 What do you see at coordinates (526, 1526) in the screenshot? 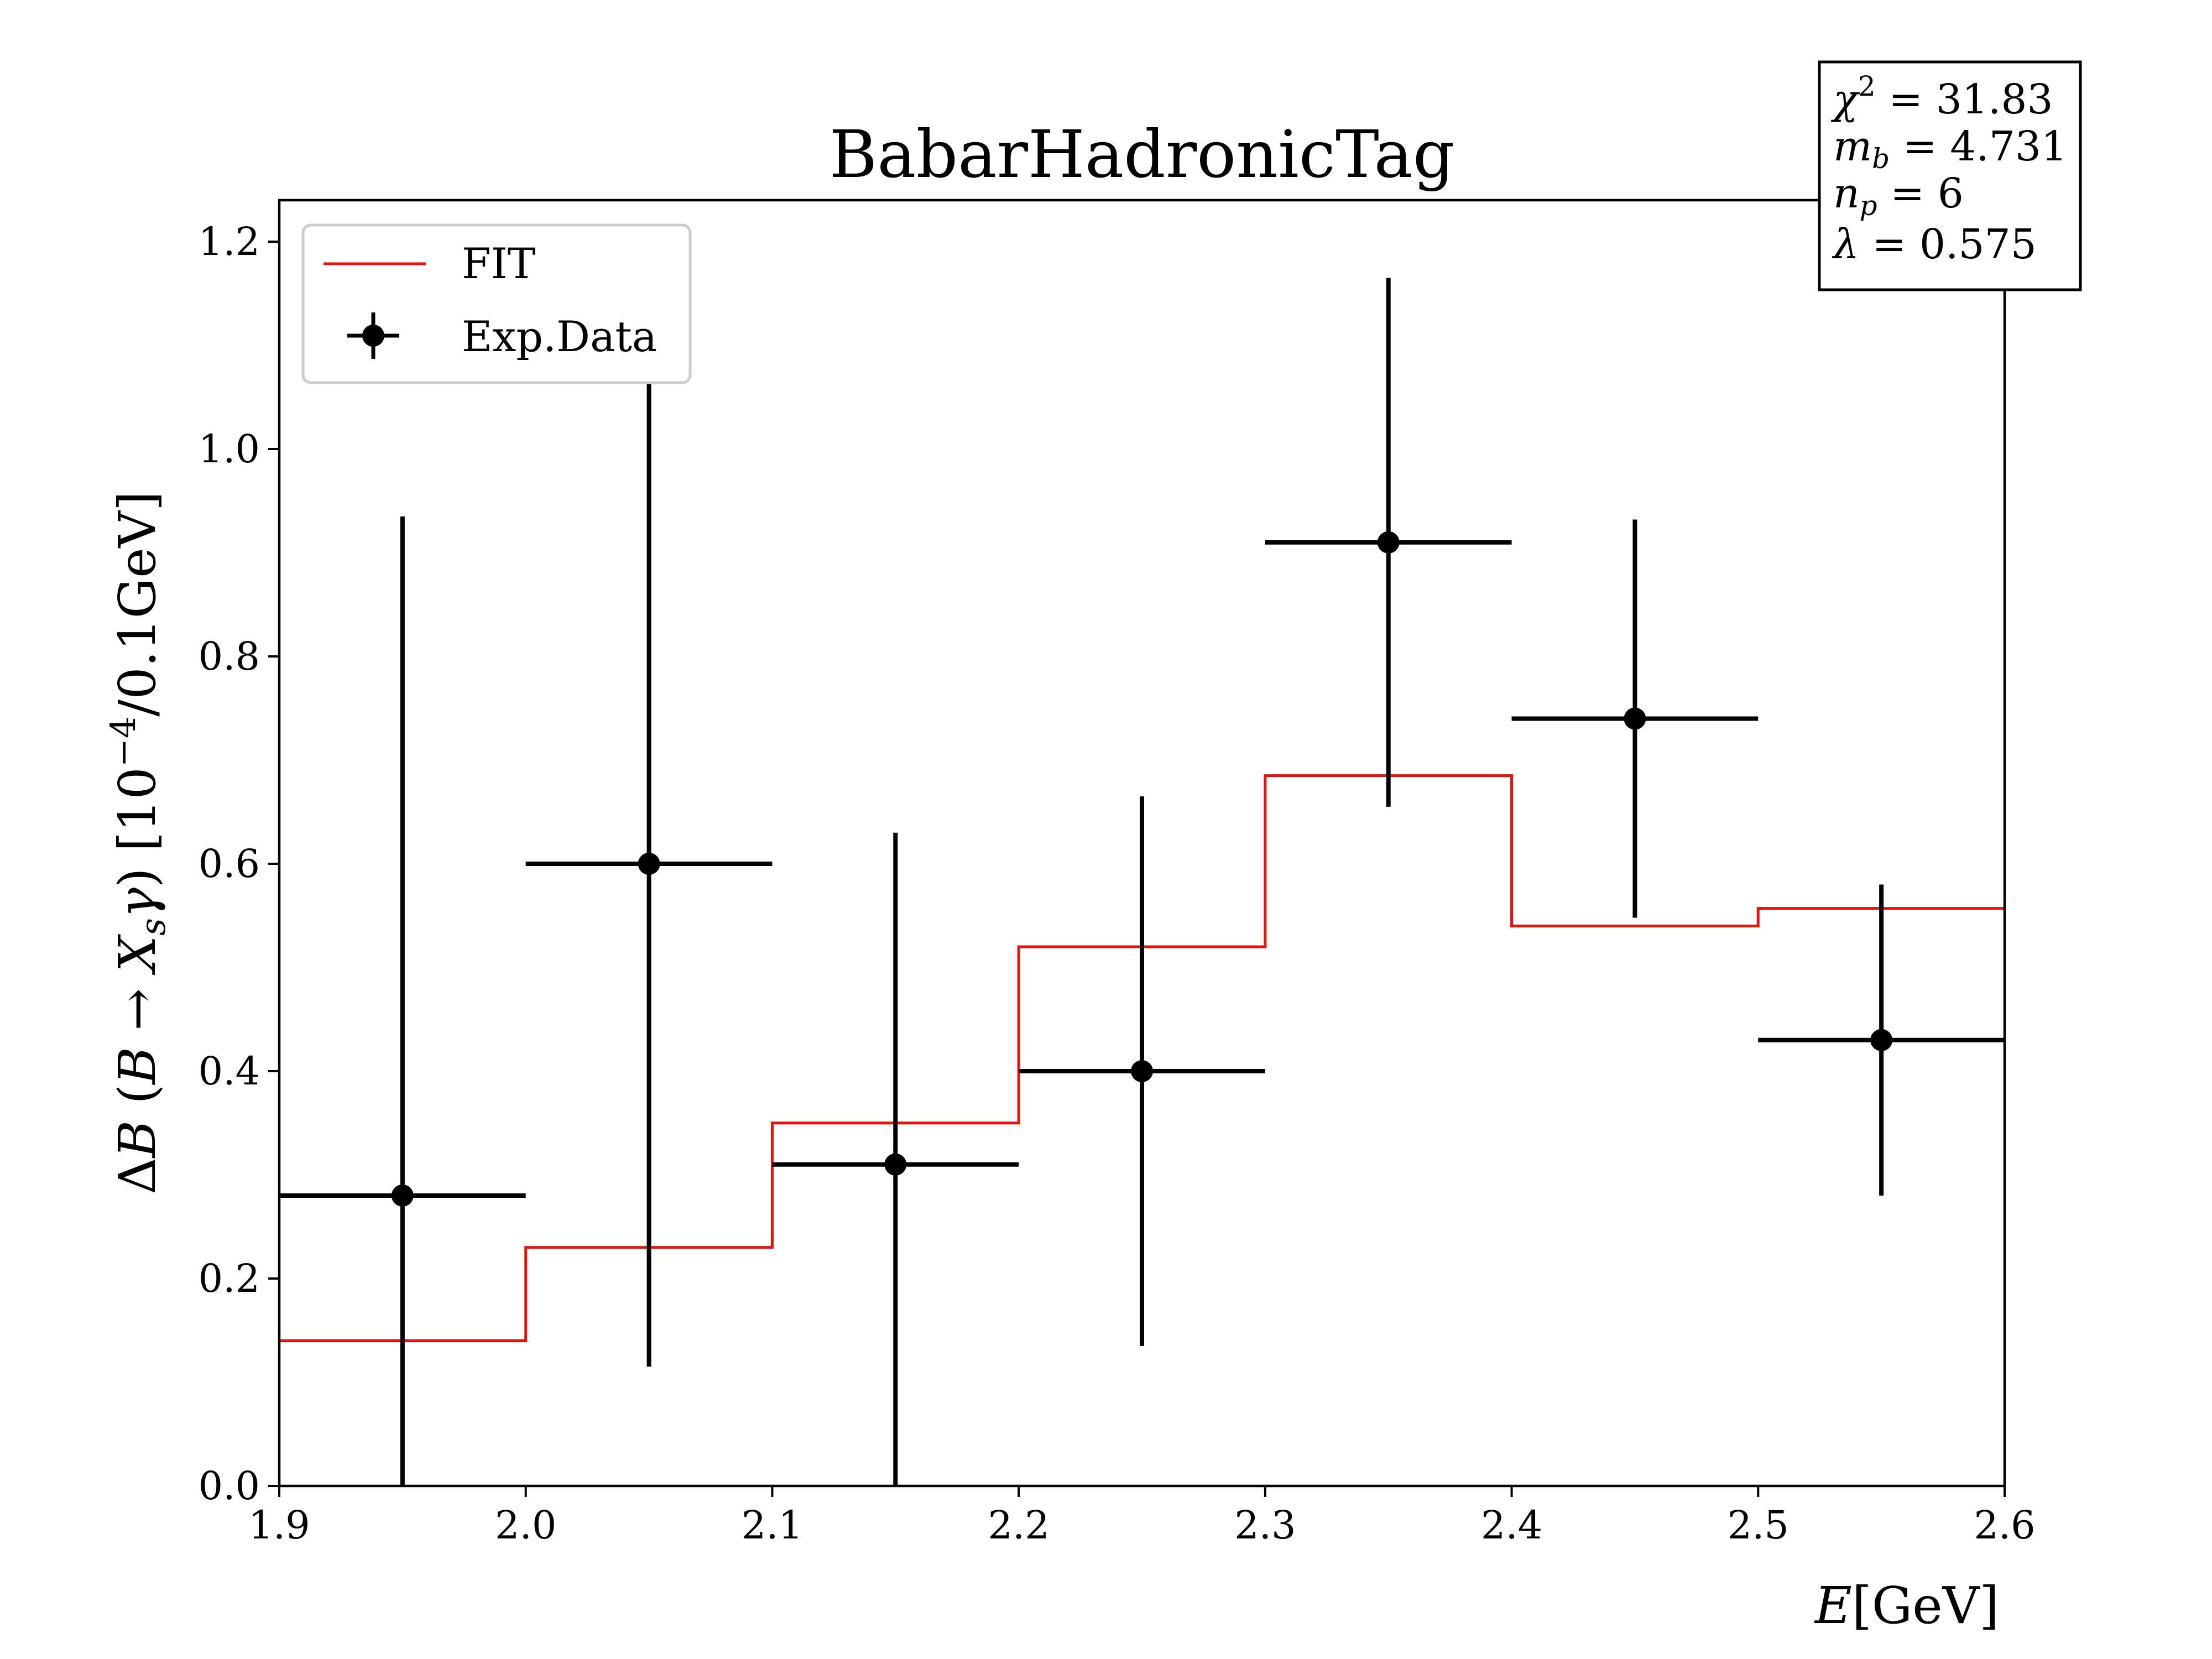
I see `x-tick-label: 2.0` at bounding box center [526, 1526].